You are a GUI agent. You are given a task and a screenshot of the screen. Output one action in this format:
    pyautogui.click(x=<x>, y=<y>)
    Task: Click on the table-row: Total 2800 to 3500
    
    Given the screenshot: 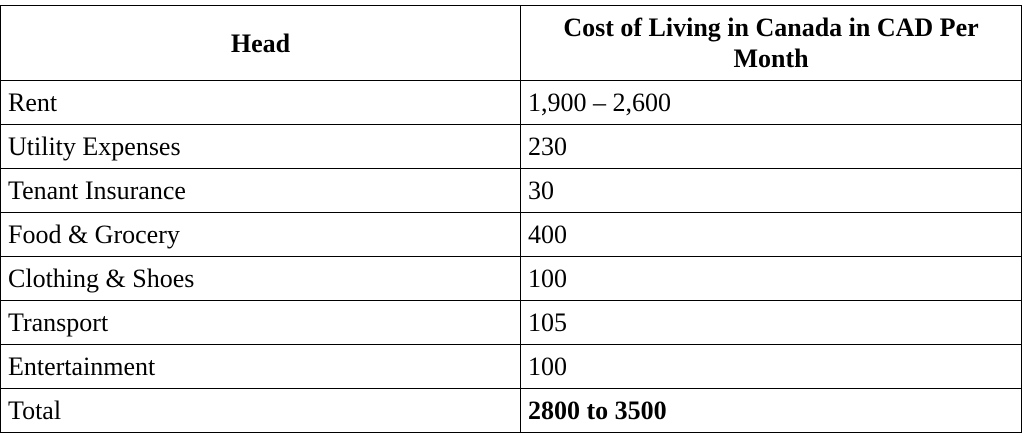 What is the action you would take?
    pyautogui.click(x=511, y=410)
    